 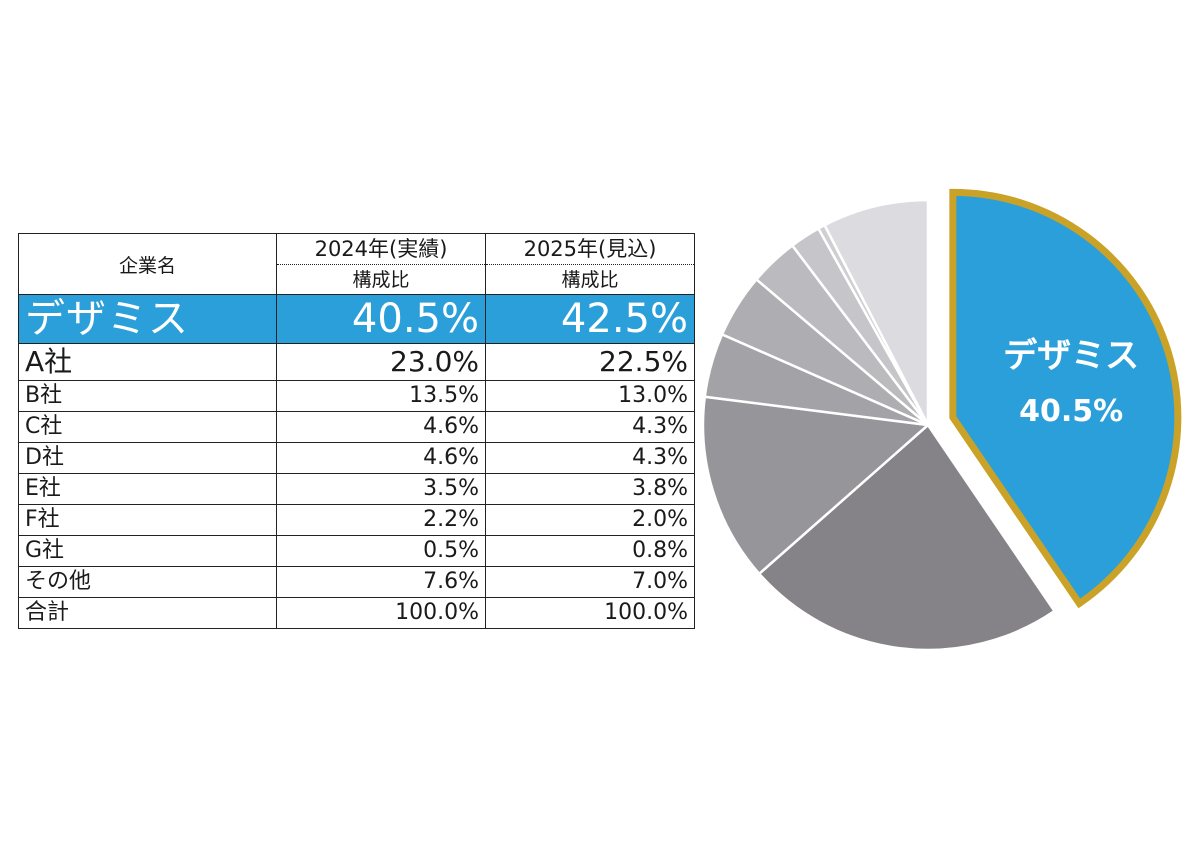 I want to click on row-2024: 2.2%, so click(x=381, y=520).